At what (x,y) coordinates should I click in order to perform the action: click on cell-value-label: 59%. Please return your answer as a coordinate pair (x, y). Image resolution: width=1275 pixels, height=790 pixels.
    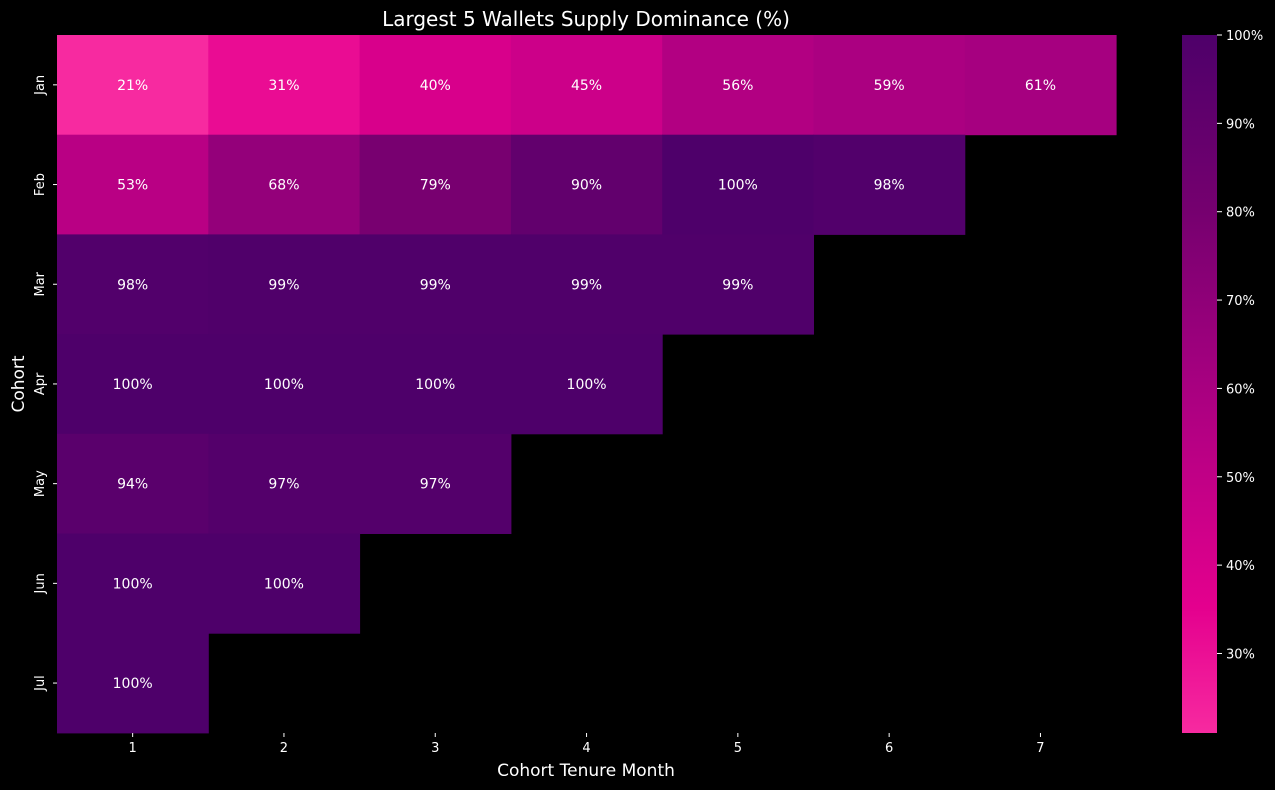
    Looking at the image, I should click on (889, 86).